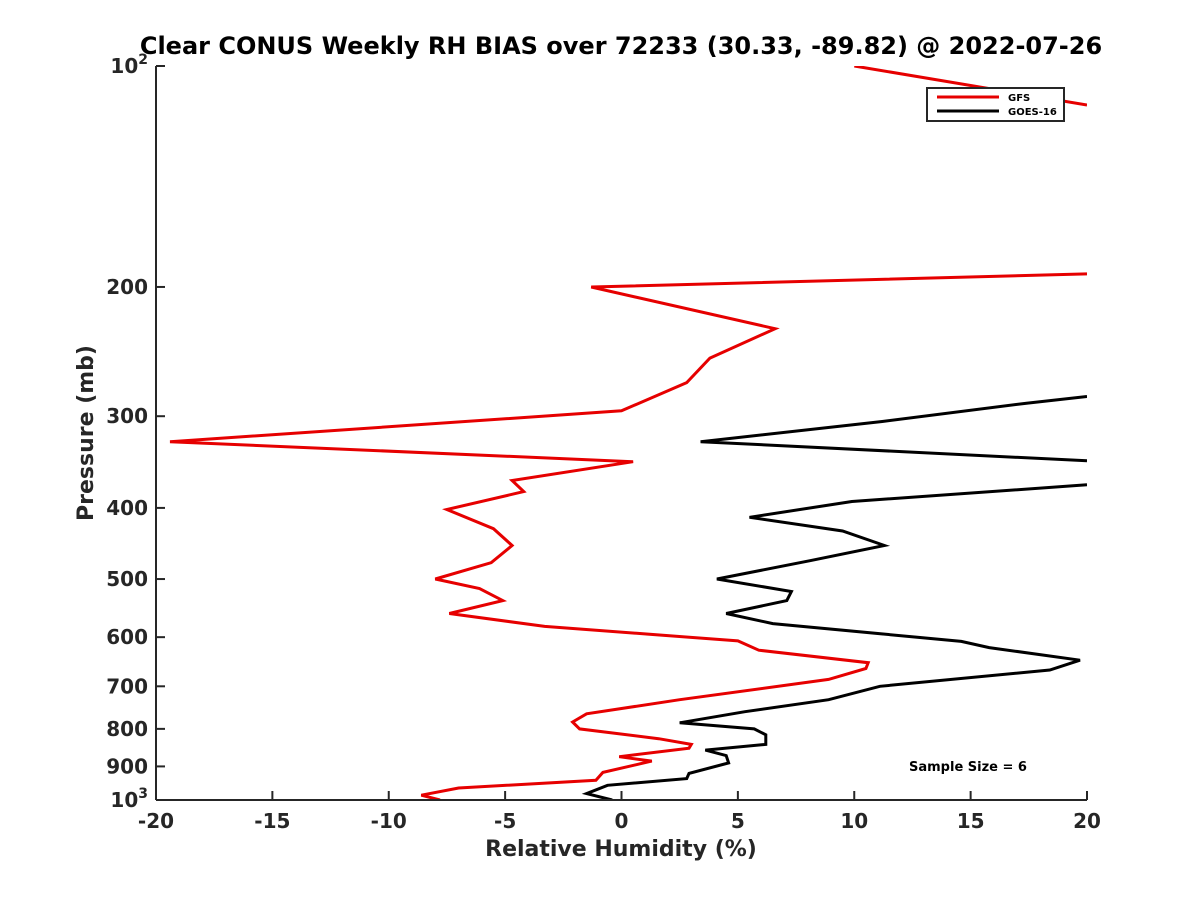 This screenshot has height=905, width=1200. I want to click on legend: GFS GOES-16, so click(995, 104).